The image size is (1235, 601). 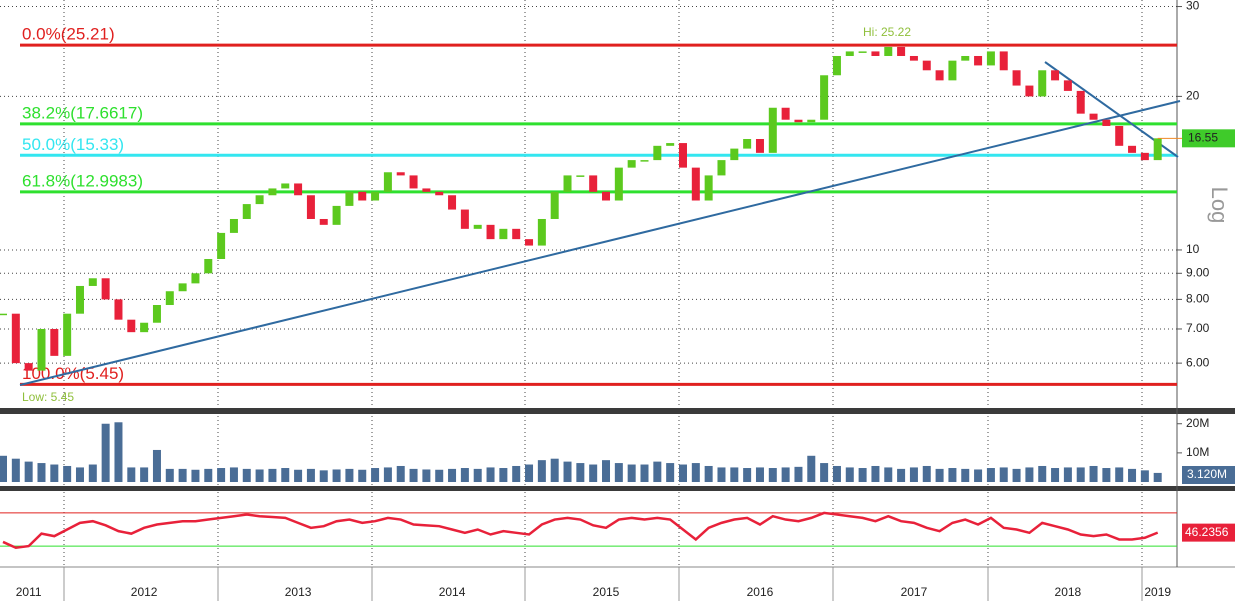 What do you see at coordinates (48, 397) in the screenshot?
I see `low-annotation: Low: 5.45` at bounding box center [48, 397].